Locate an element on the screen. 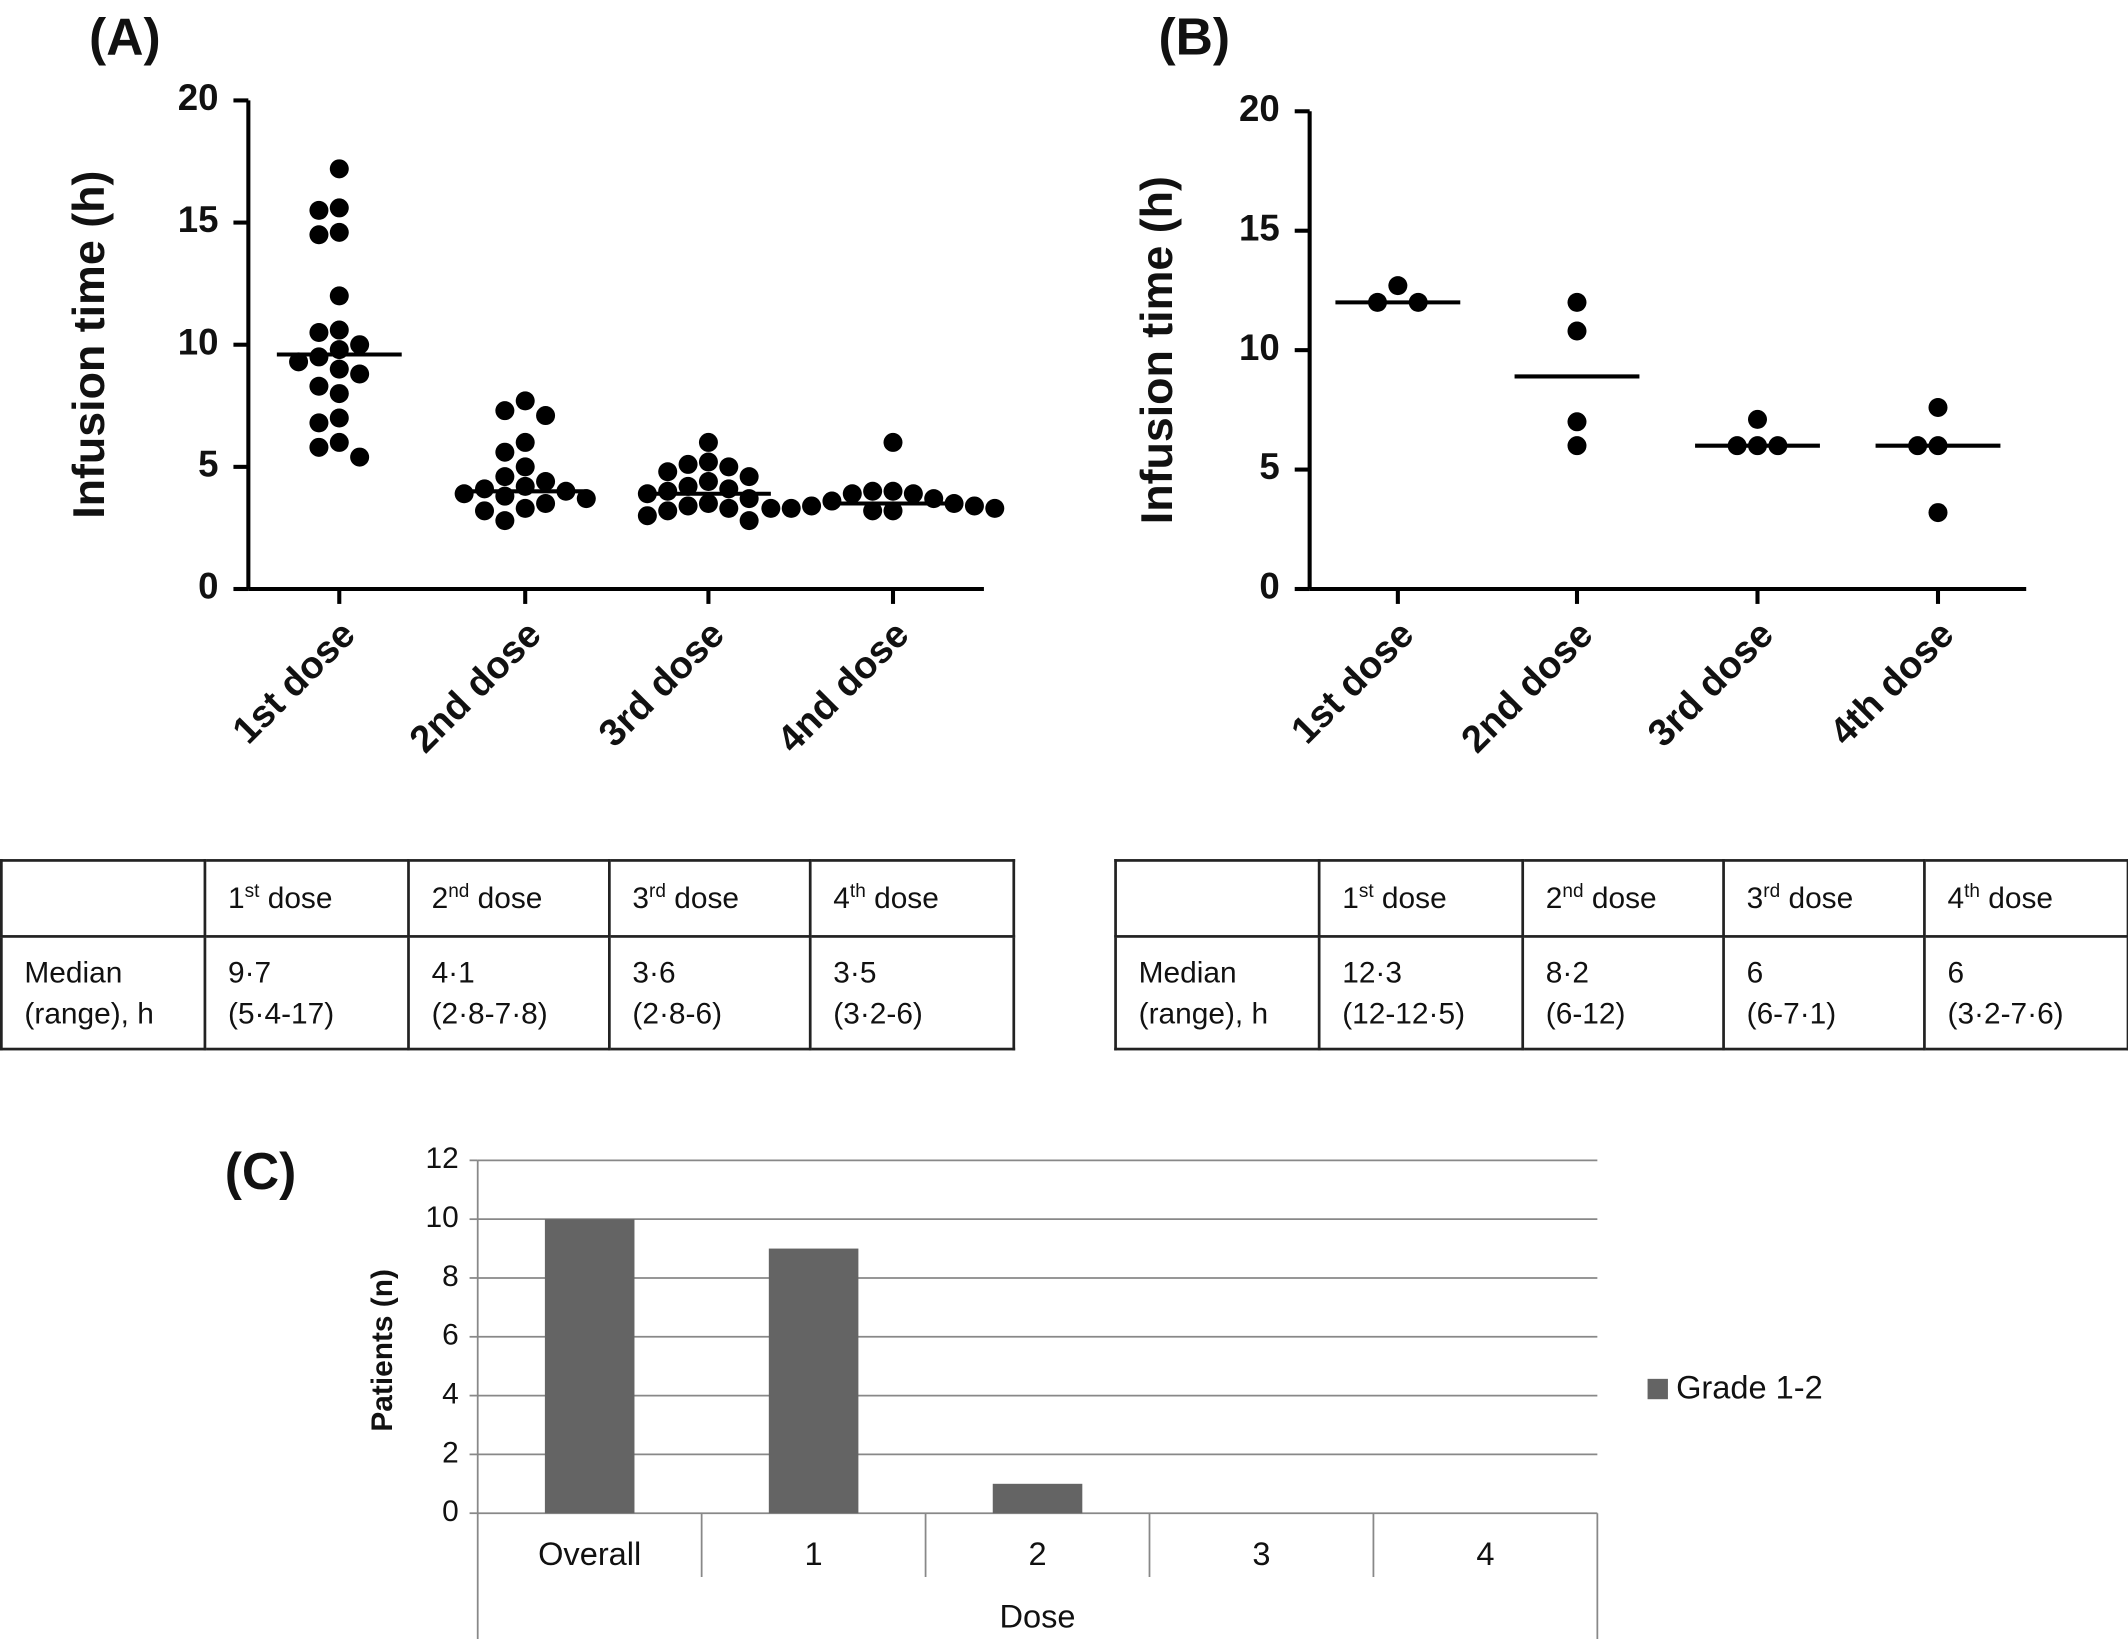 This screenshot has width=2128, height=1639. y-axis-label: Patients (n) is located at coordinates (382, 1350).